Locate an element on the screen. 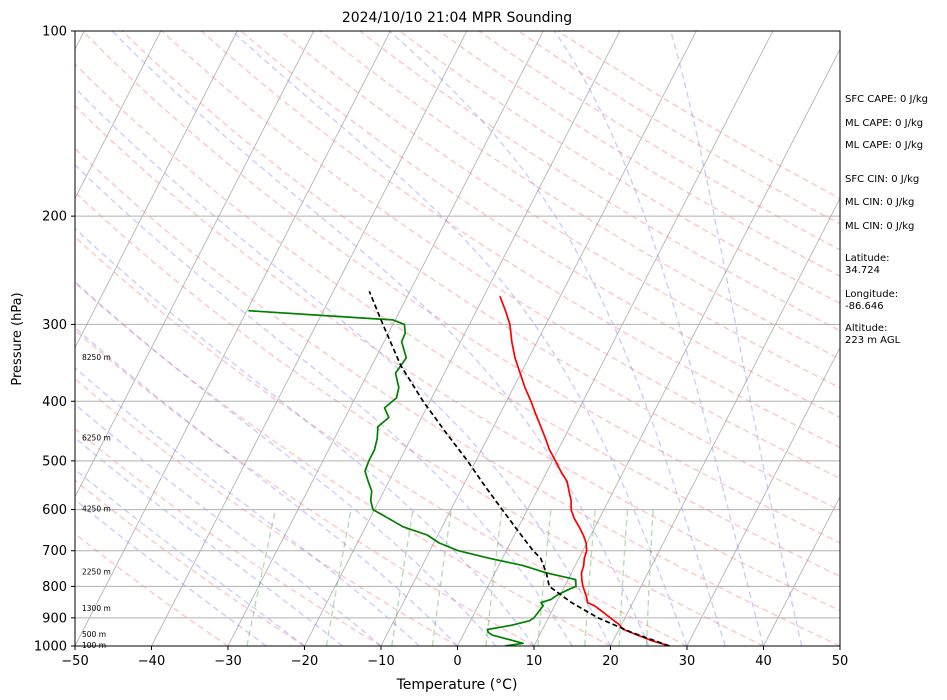 The height and width of the screenshot is (700, 947). height-label: 4250 m is located at coordinates (96, 509).